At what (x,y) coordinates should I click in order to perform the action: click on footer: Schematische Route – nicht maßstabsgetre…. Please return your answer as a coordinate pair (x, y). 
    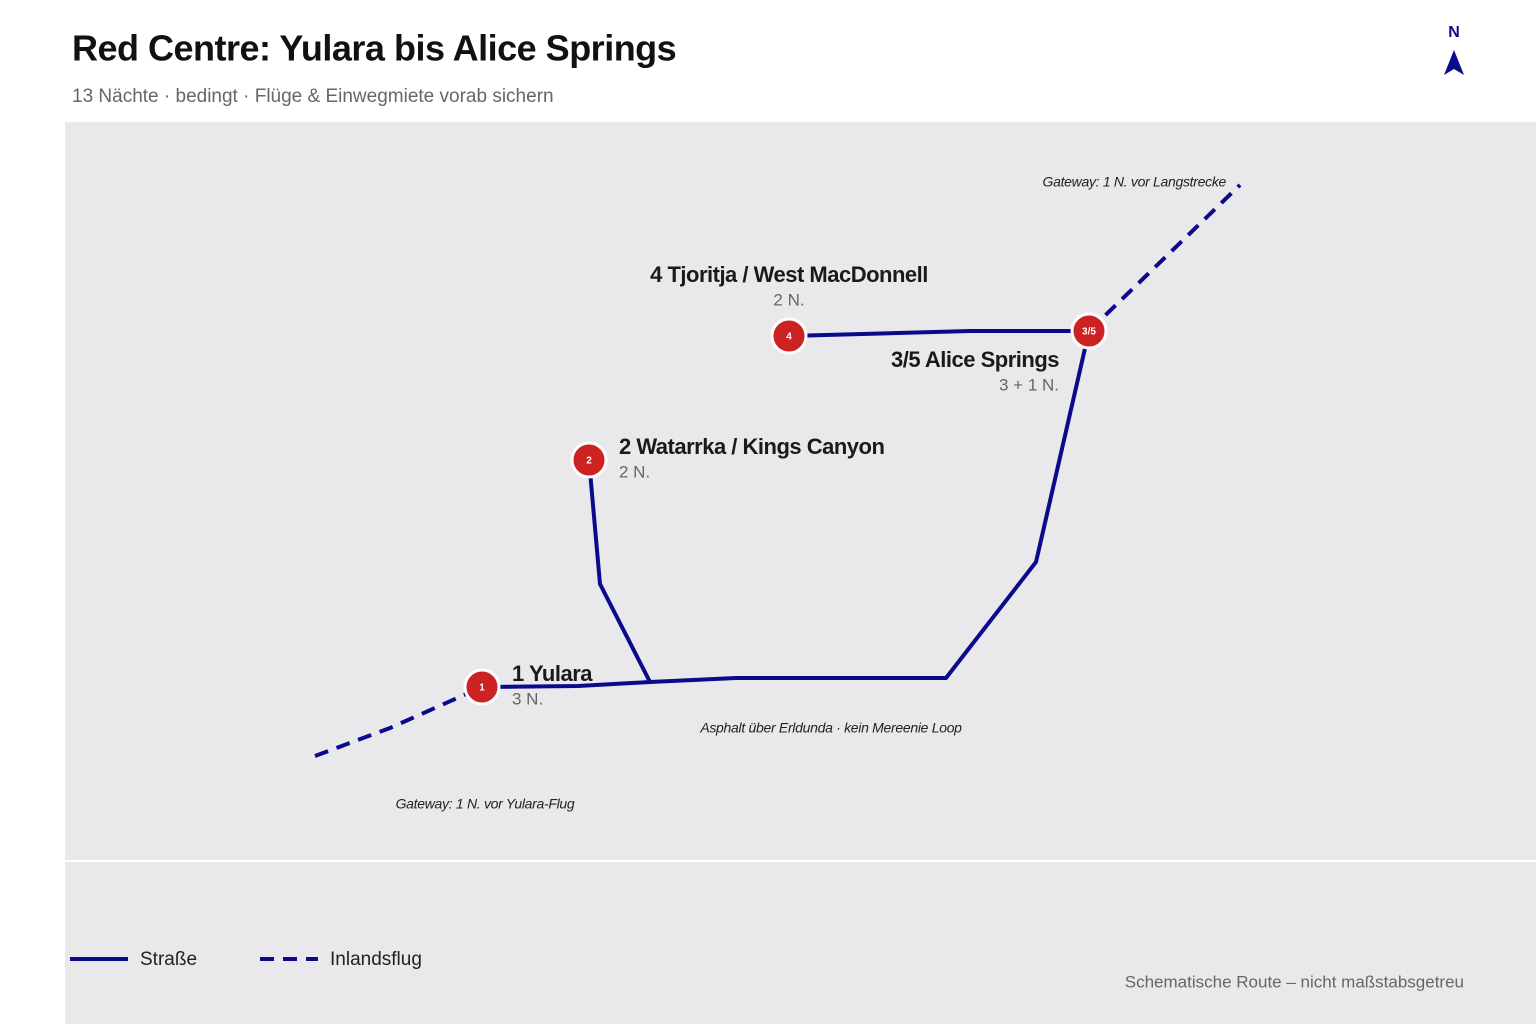
    Looking at the image, I should click on (1294, 981).